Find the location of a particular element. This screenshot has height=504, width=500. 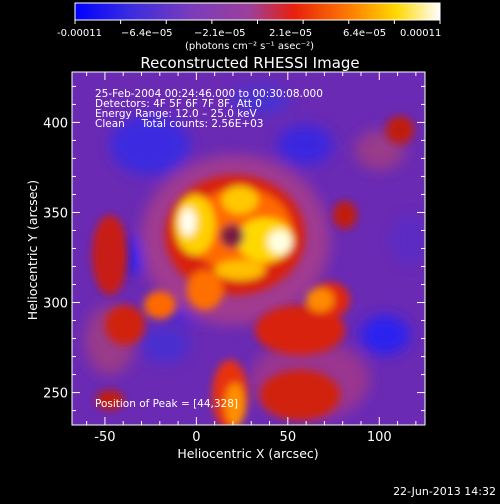

x-axis-label: Heliocentric X (arcsec) is located at coordinates (247, 453).